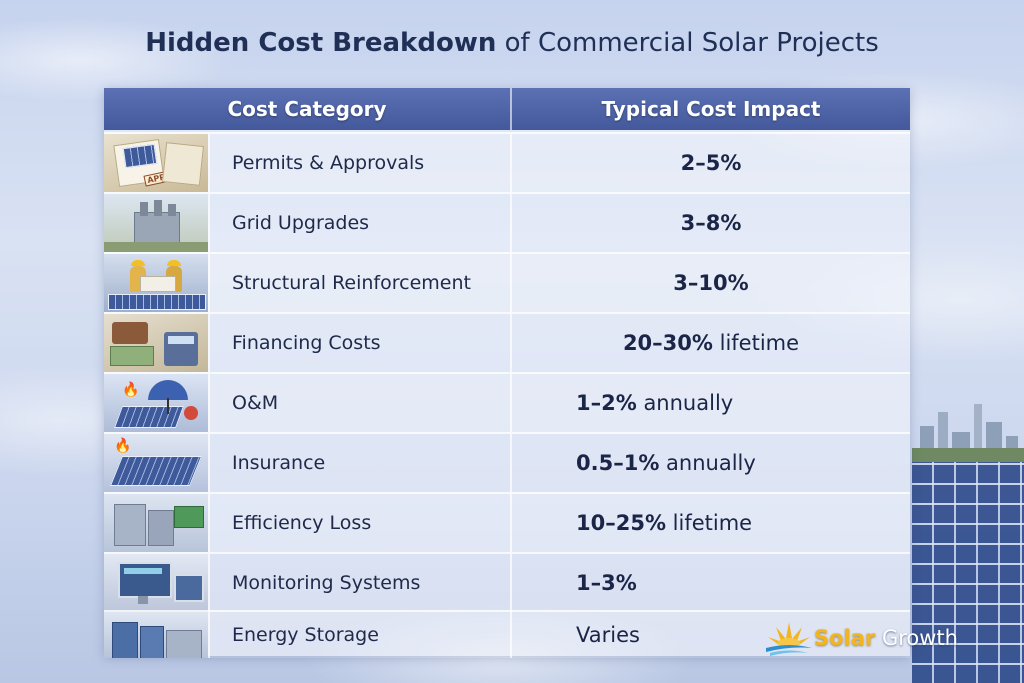  I want to click on title-rest: of Commercial Solar Projects, so click(691, 43).